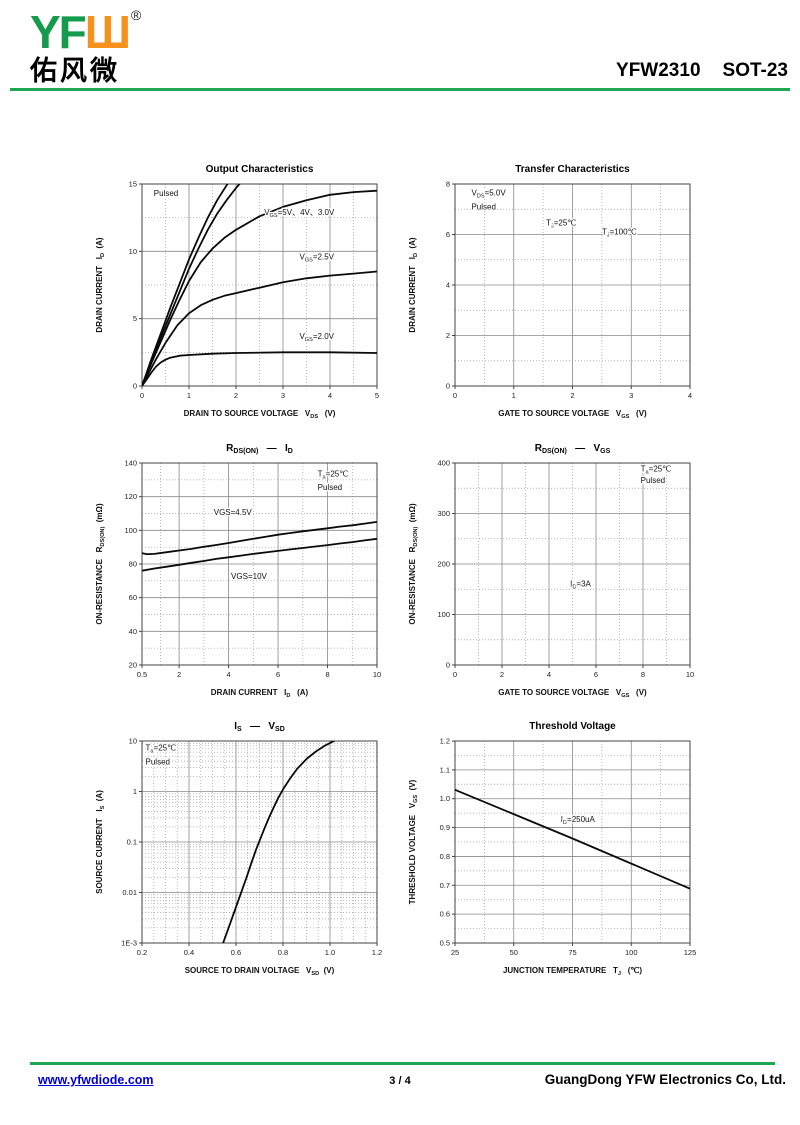 The width and height of the screenshot is (800, 1125). Describe the element at coordinates (133, 631) in the screenshot. I see `svg-text: 40` at that location.